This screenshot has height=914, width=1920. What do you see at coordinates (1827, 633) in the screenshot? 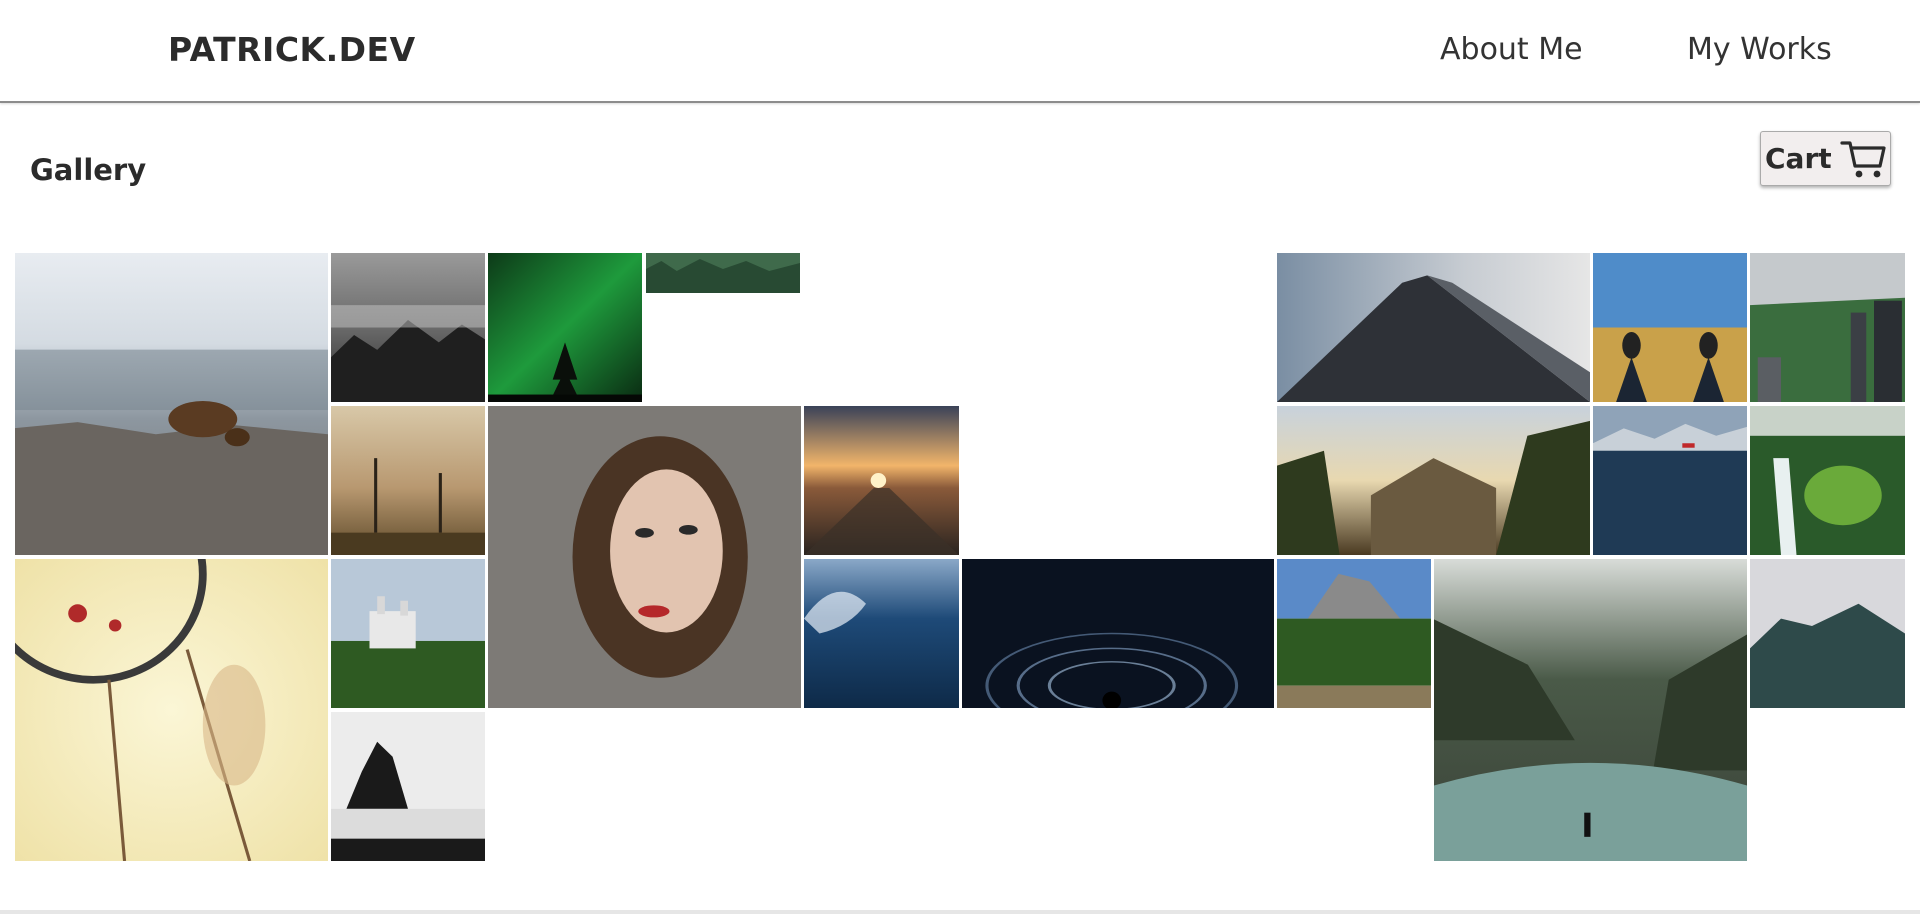
I see `gallery-photo-misty-mountain` at bounding box center [1827, 633].